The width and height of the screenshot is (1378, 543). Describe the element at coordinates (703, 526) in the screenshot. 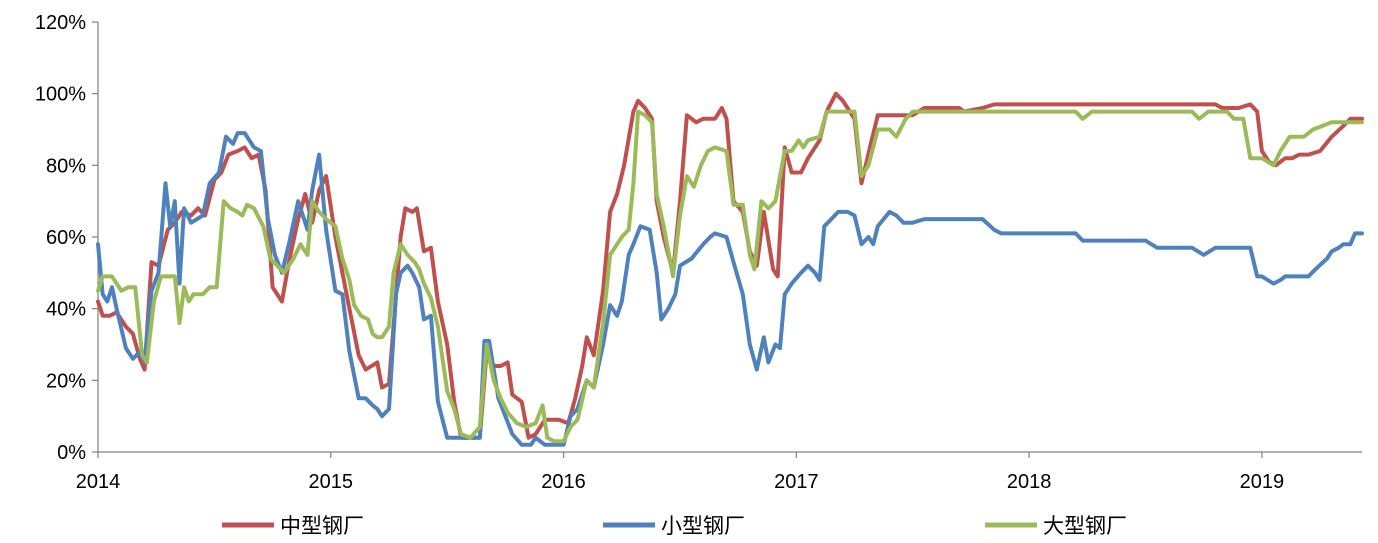

I see `legend-label: 小型钢厂` at that location.